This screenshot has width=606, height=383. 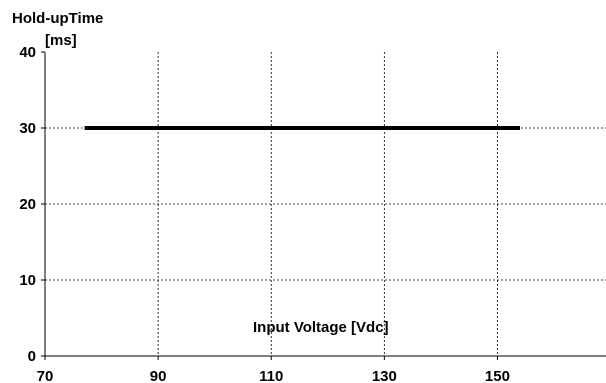 I want to click on y-axis-title-line2: [ms], so click(x=61, y=40).